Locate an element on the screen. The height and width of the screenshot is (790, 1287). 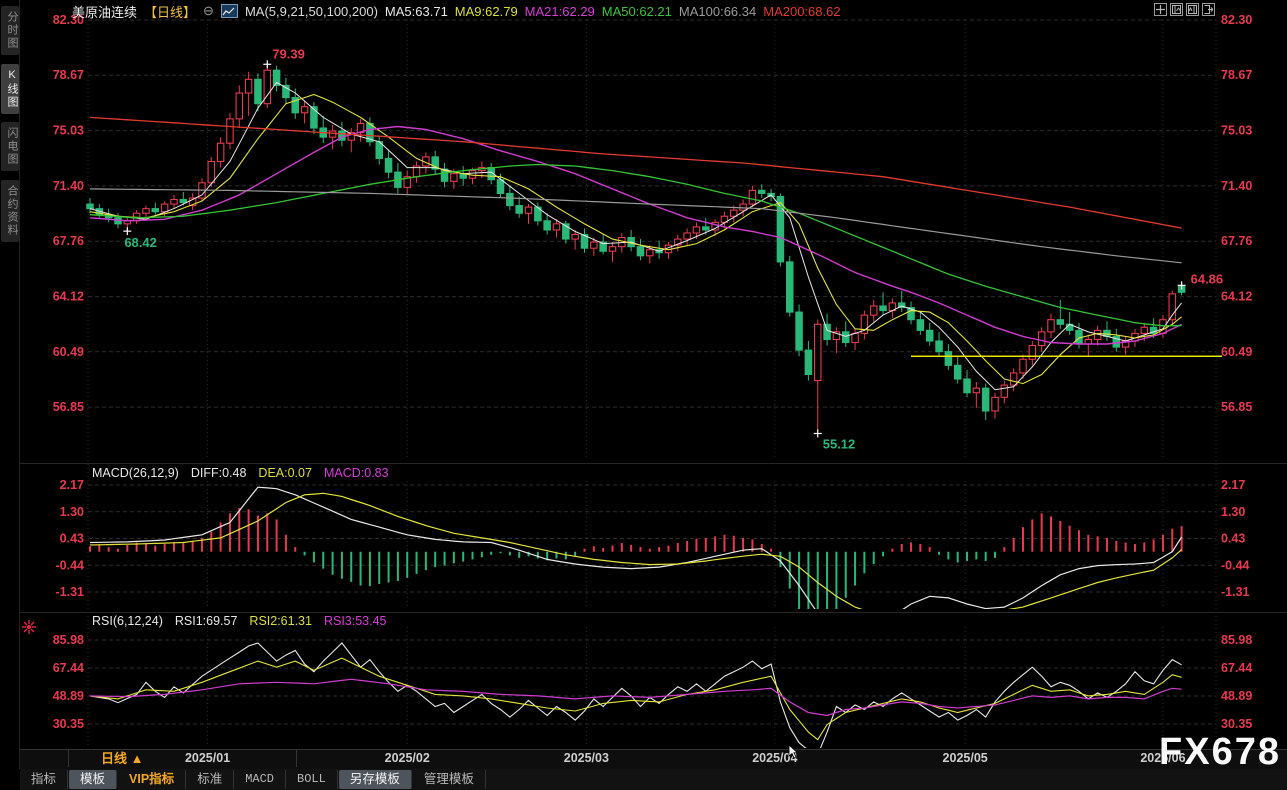
period-tag: 【日线】 is located at coordinates (170, 12).